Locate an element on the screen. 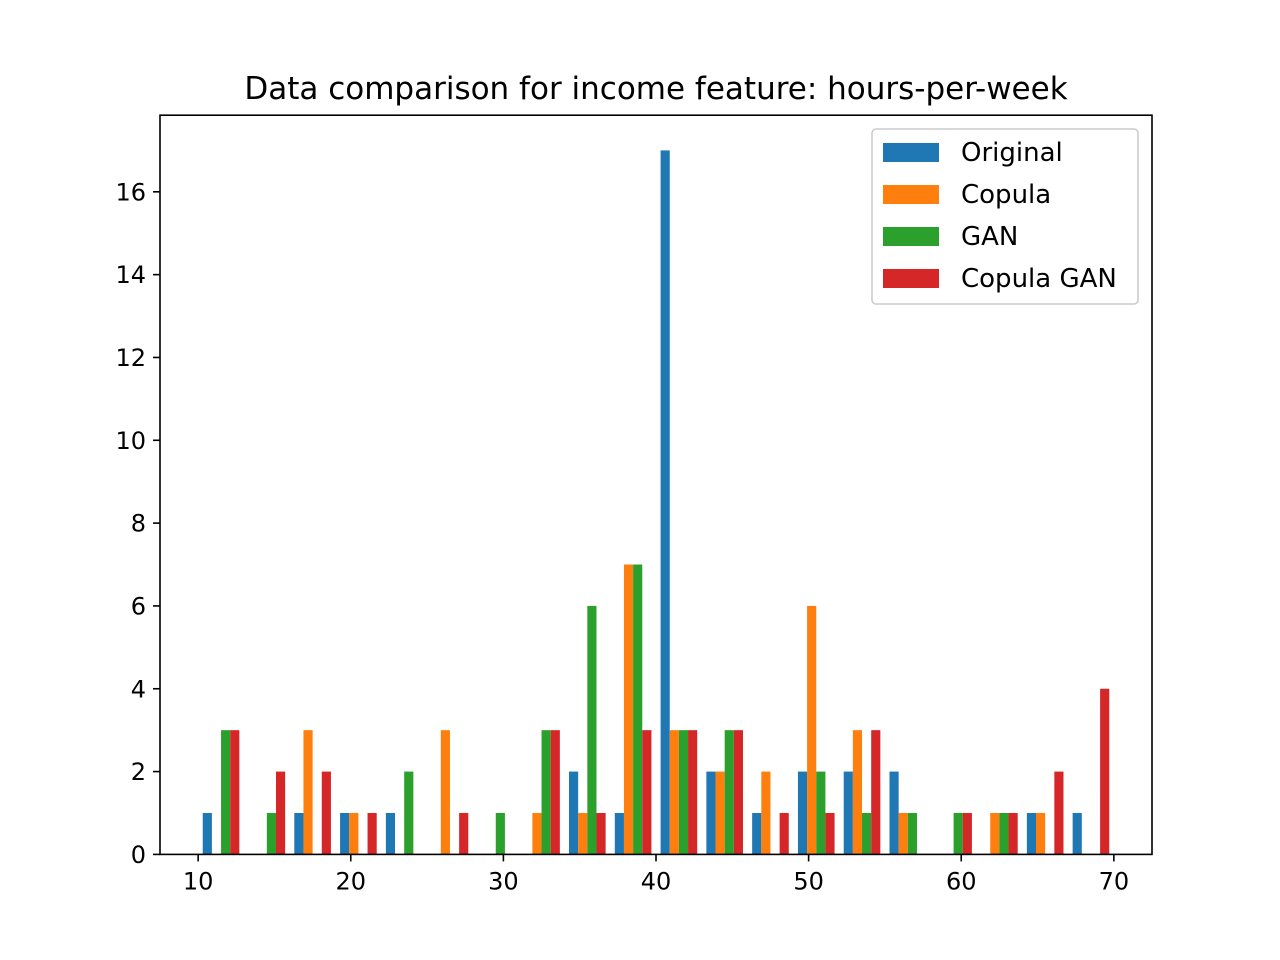  legend-label: Copula GAN is located at coordinates (1039, 279).